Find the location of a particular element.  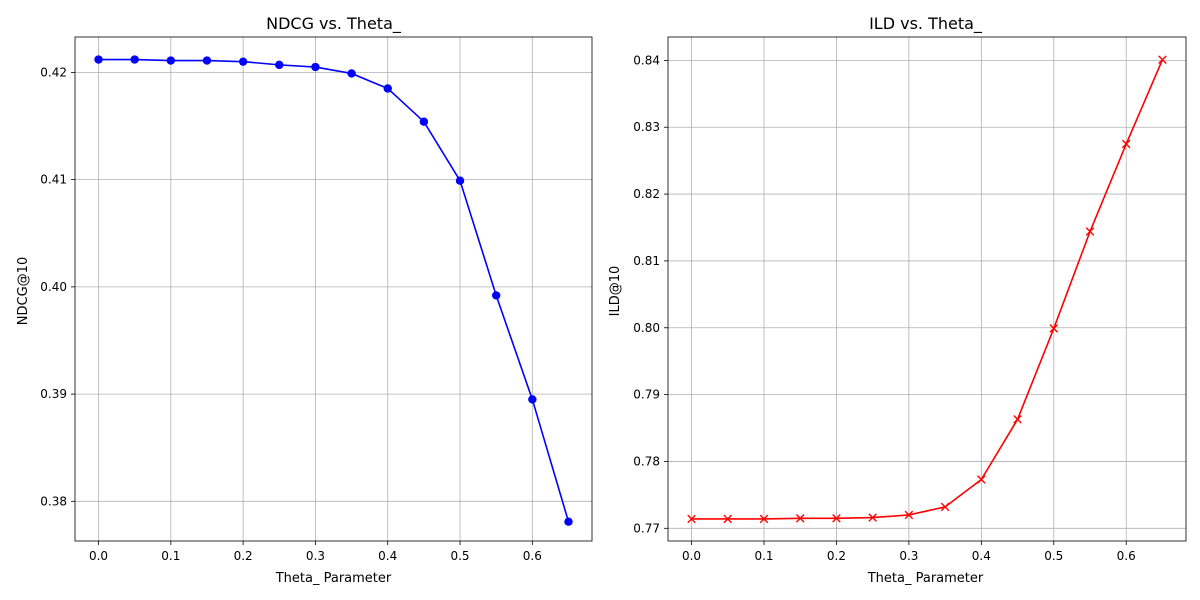

y-tick-label: 0.84 is located at coordinates (646, 60).